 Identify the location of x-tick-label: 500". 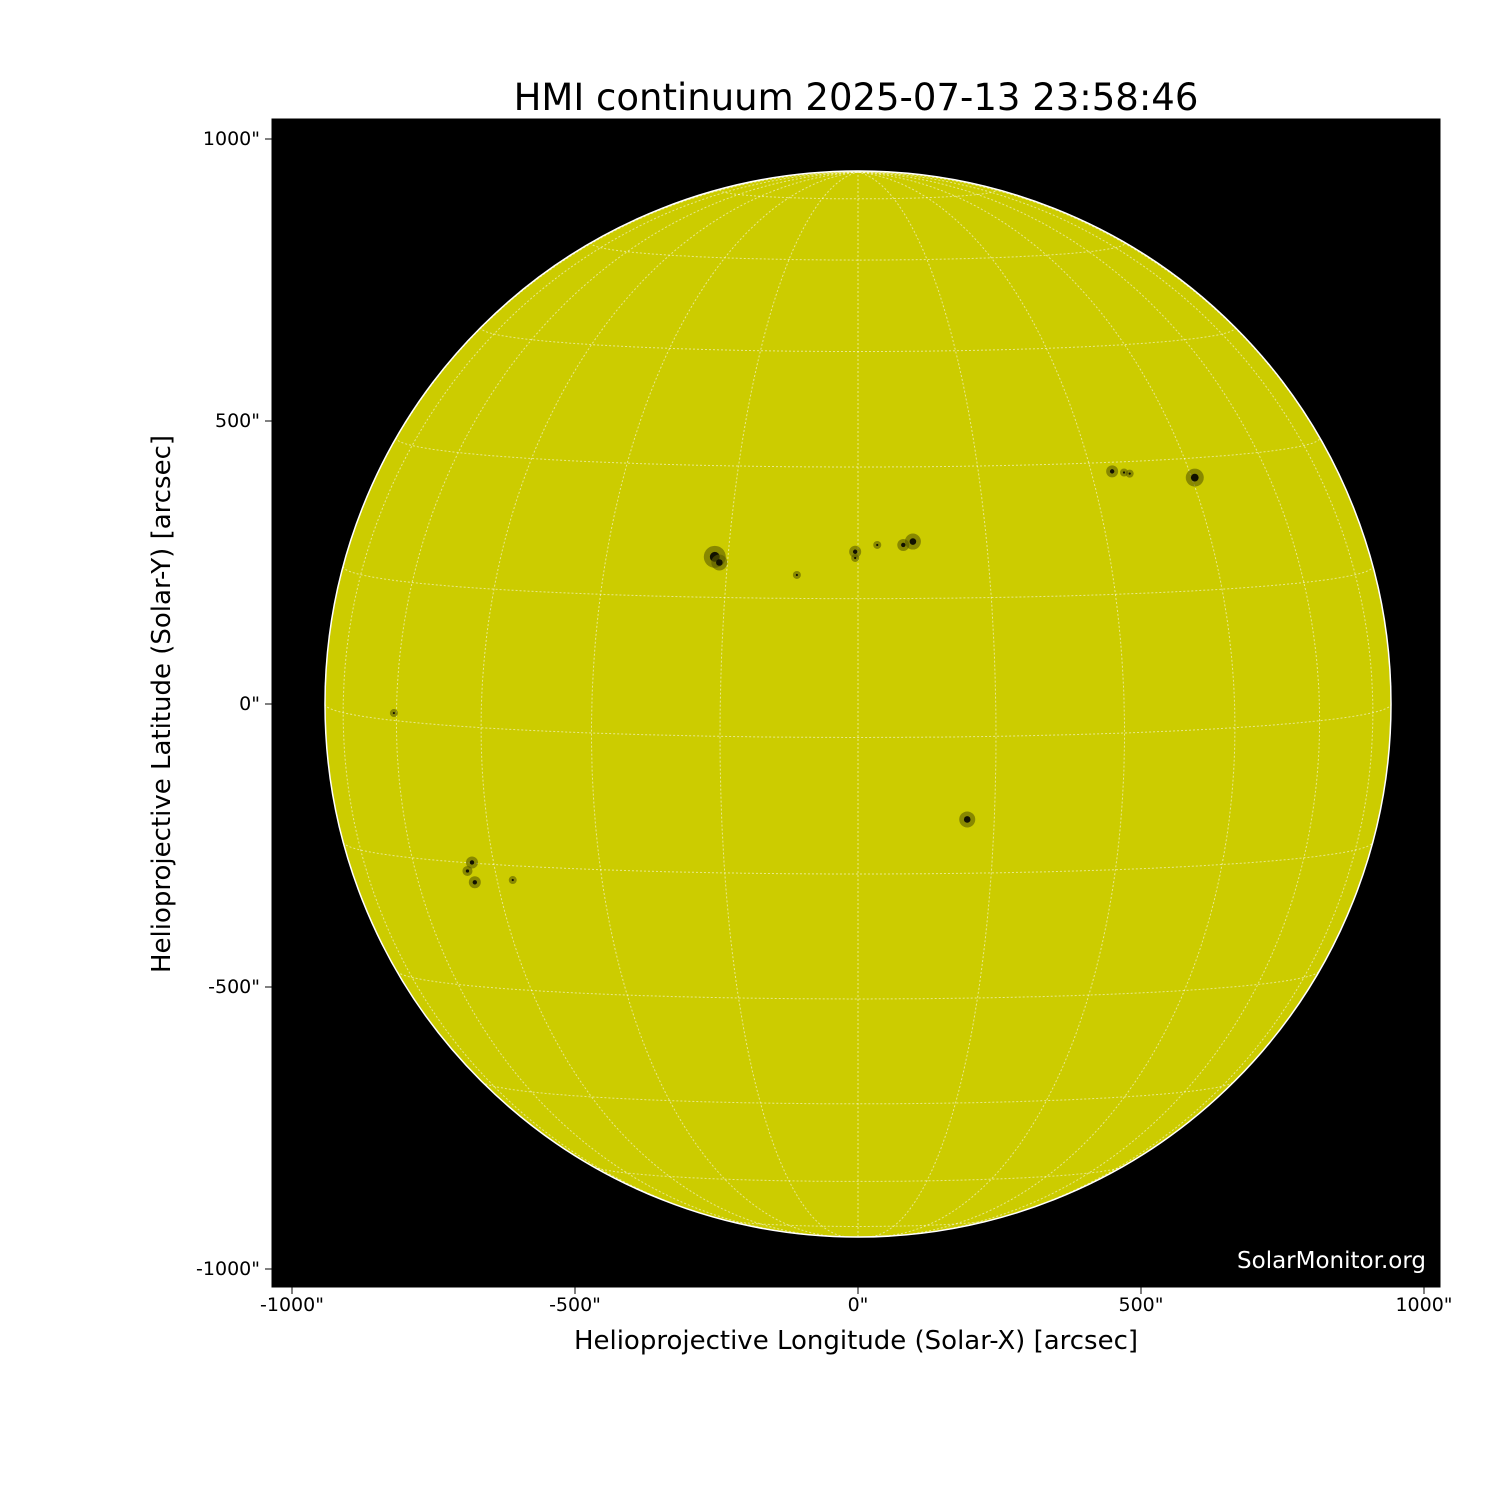
(1141, 1305).